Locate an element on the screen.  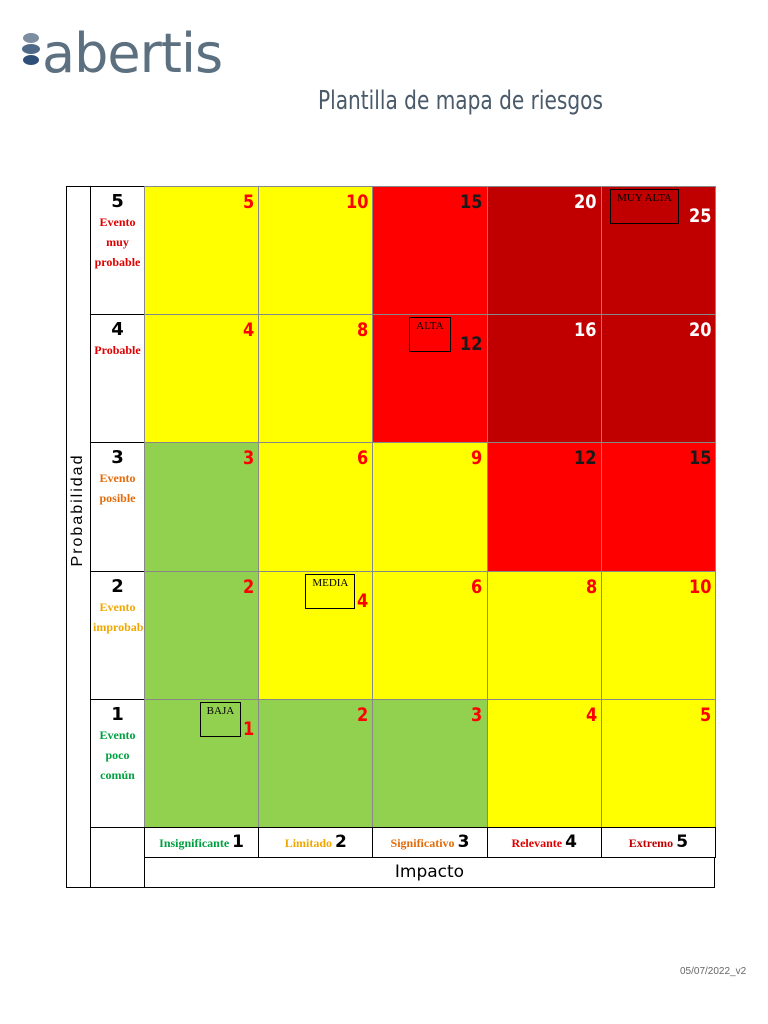
logo-icon is located at coordinates (31, 49).